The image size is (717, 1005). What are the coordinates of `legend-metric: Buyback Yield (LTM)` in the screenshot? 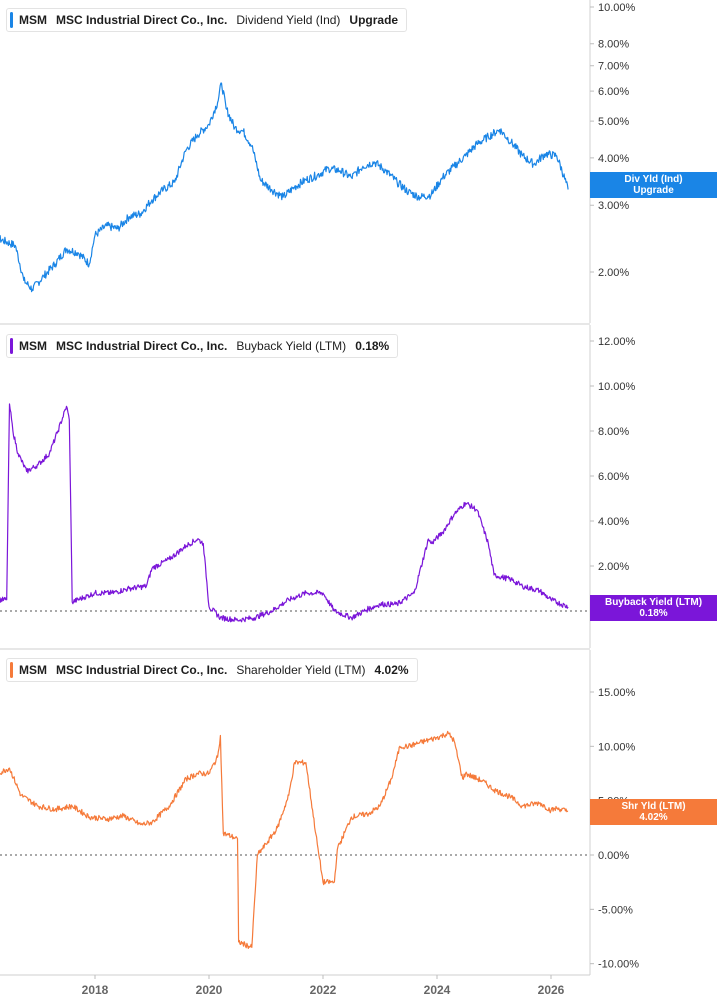 It's located at (291, 346).